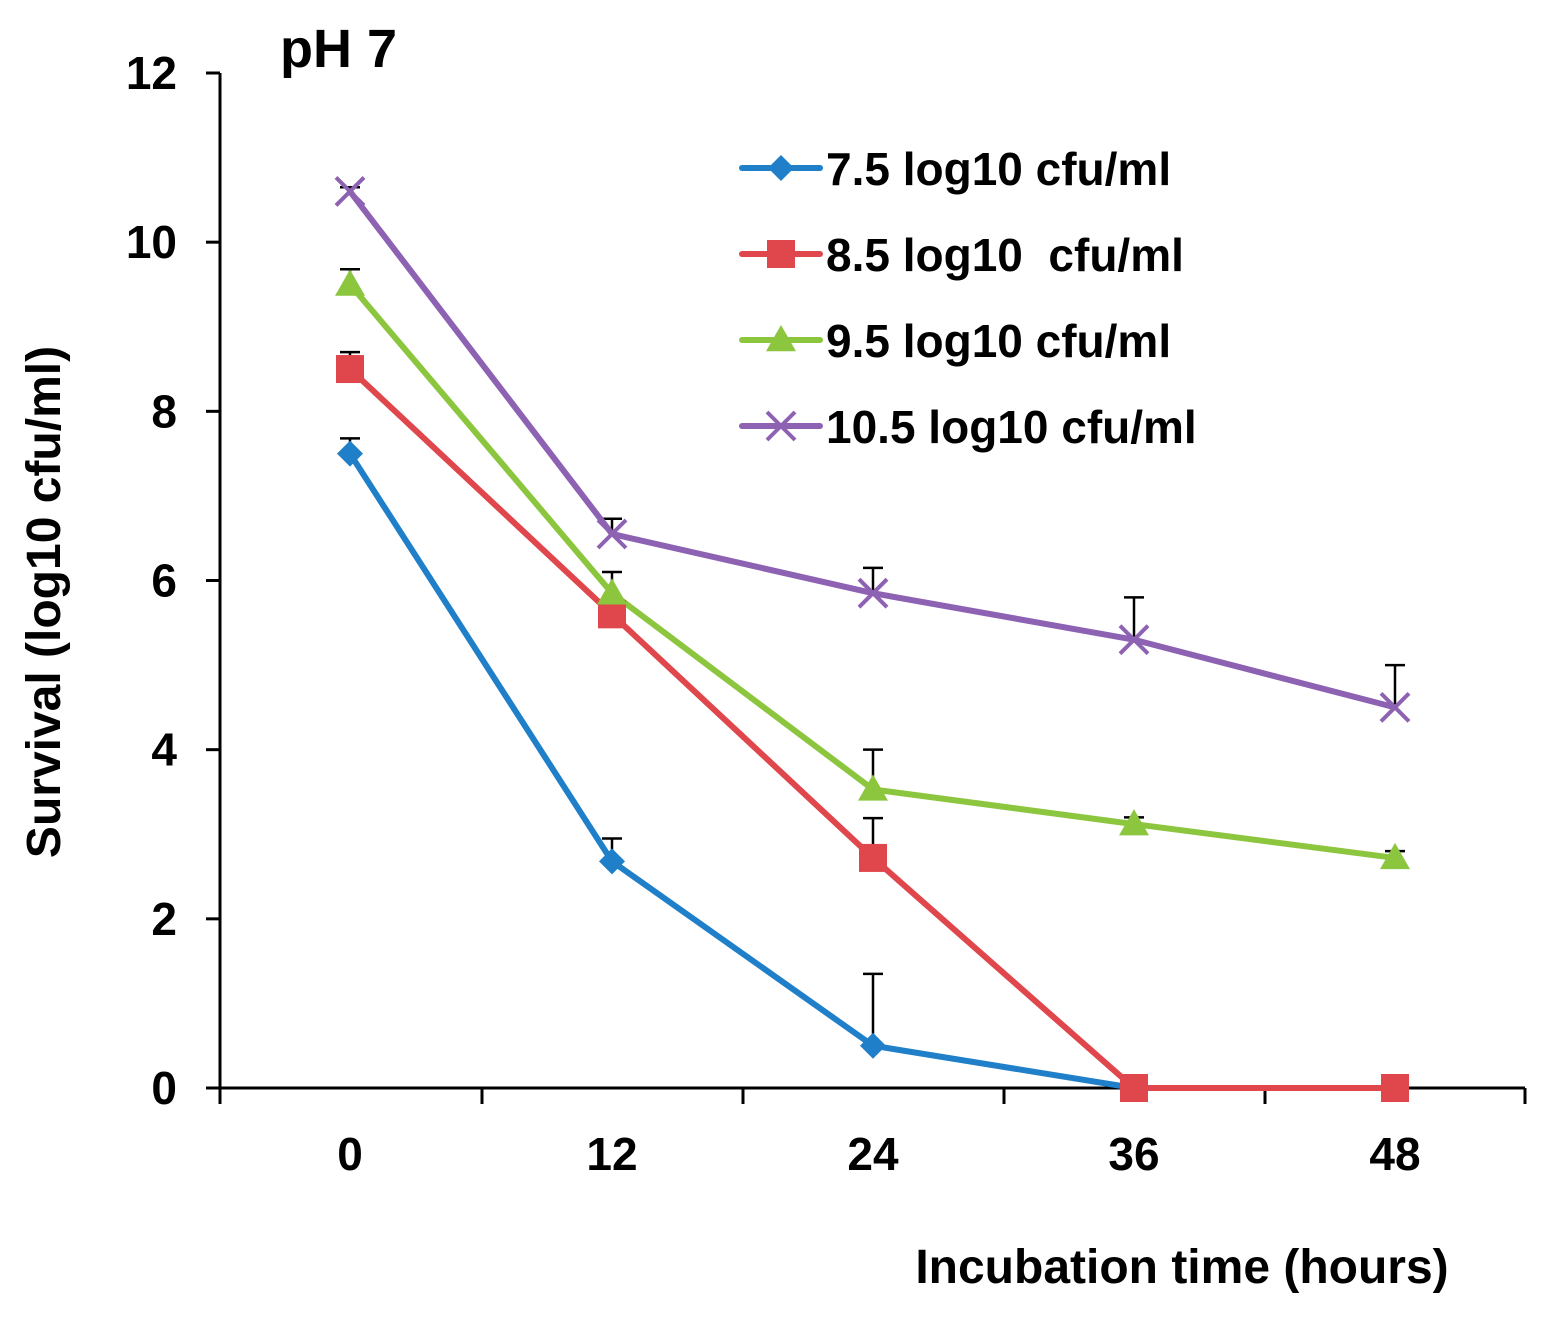  What do you see at coordinates (611, 1154) in the screenshot?
I see `x-tick-label: 12` at bounding box center [611, 1154].